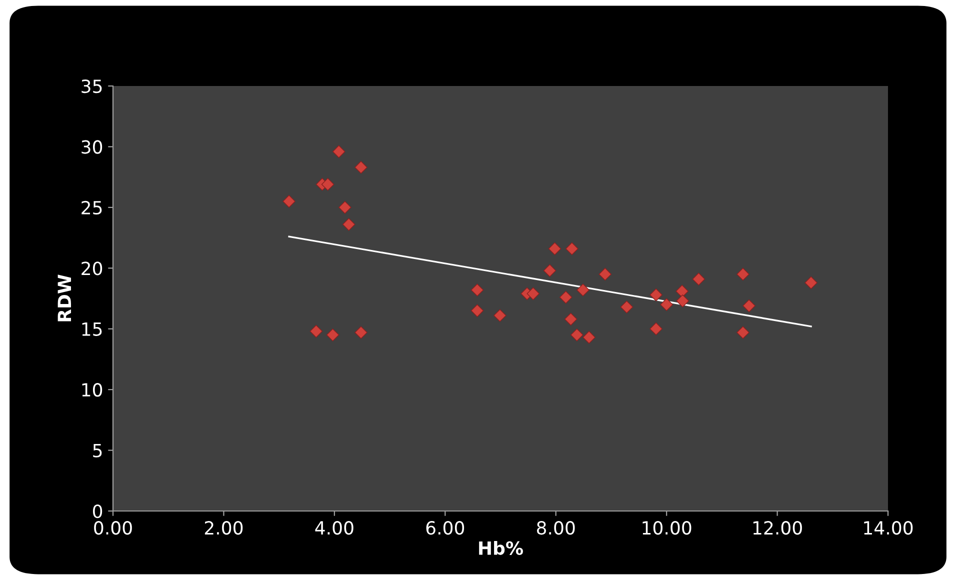  I want to click on y-tick-label: 5, so click(97, 451).